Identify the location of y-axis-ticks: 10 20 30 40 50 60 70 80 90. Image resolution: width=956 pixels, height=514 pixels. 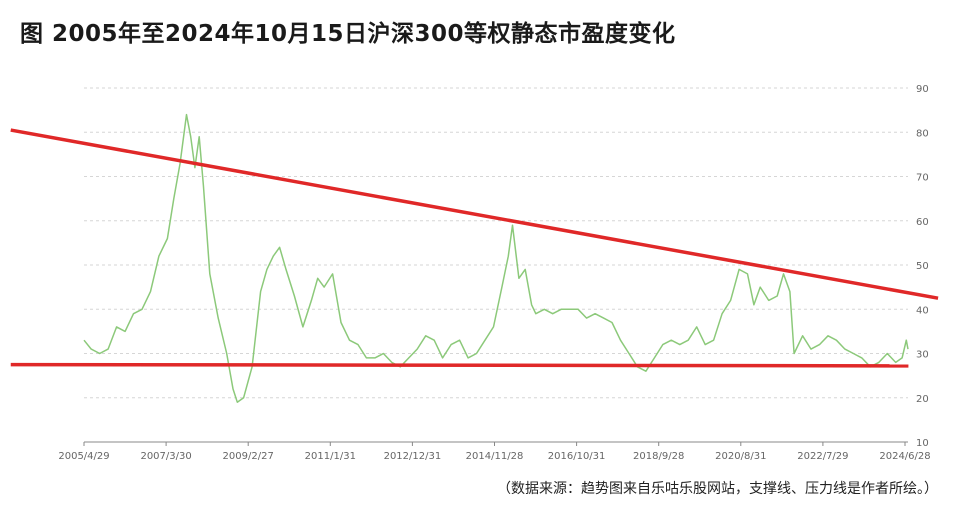
(922, 266).